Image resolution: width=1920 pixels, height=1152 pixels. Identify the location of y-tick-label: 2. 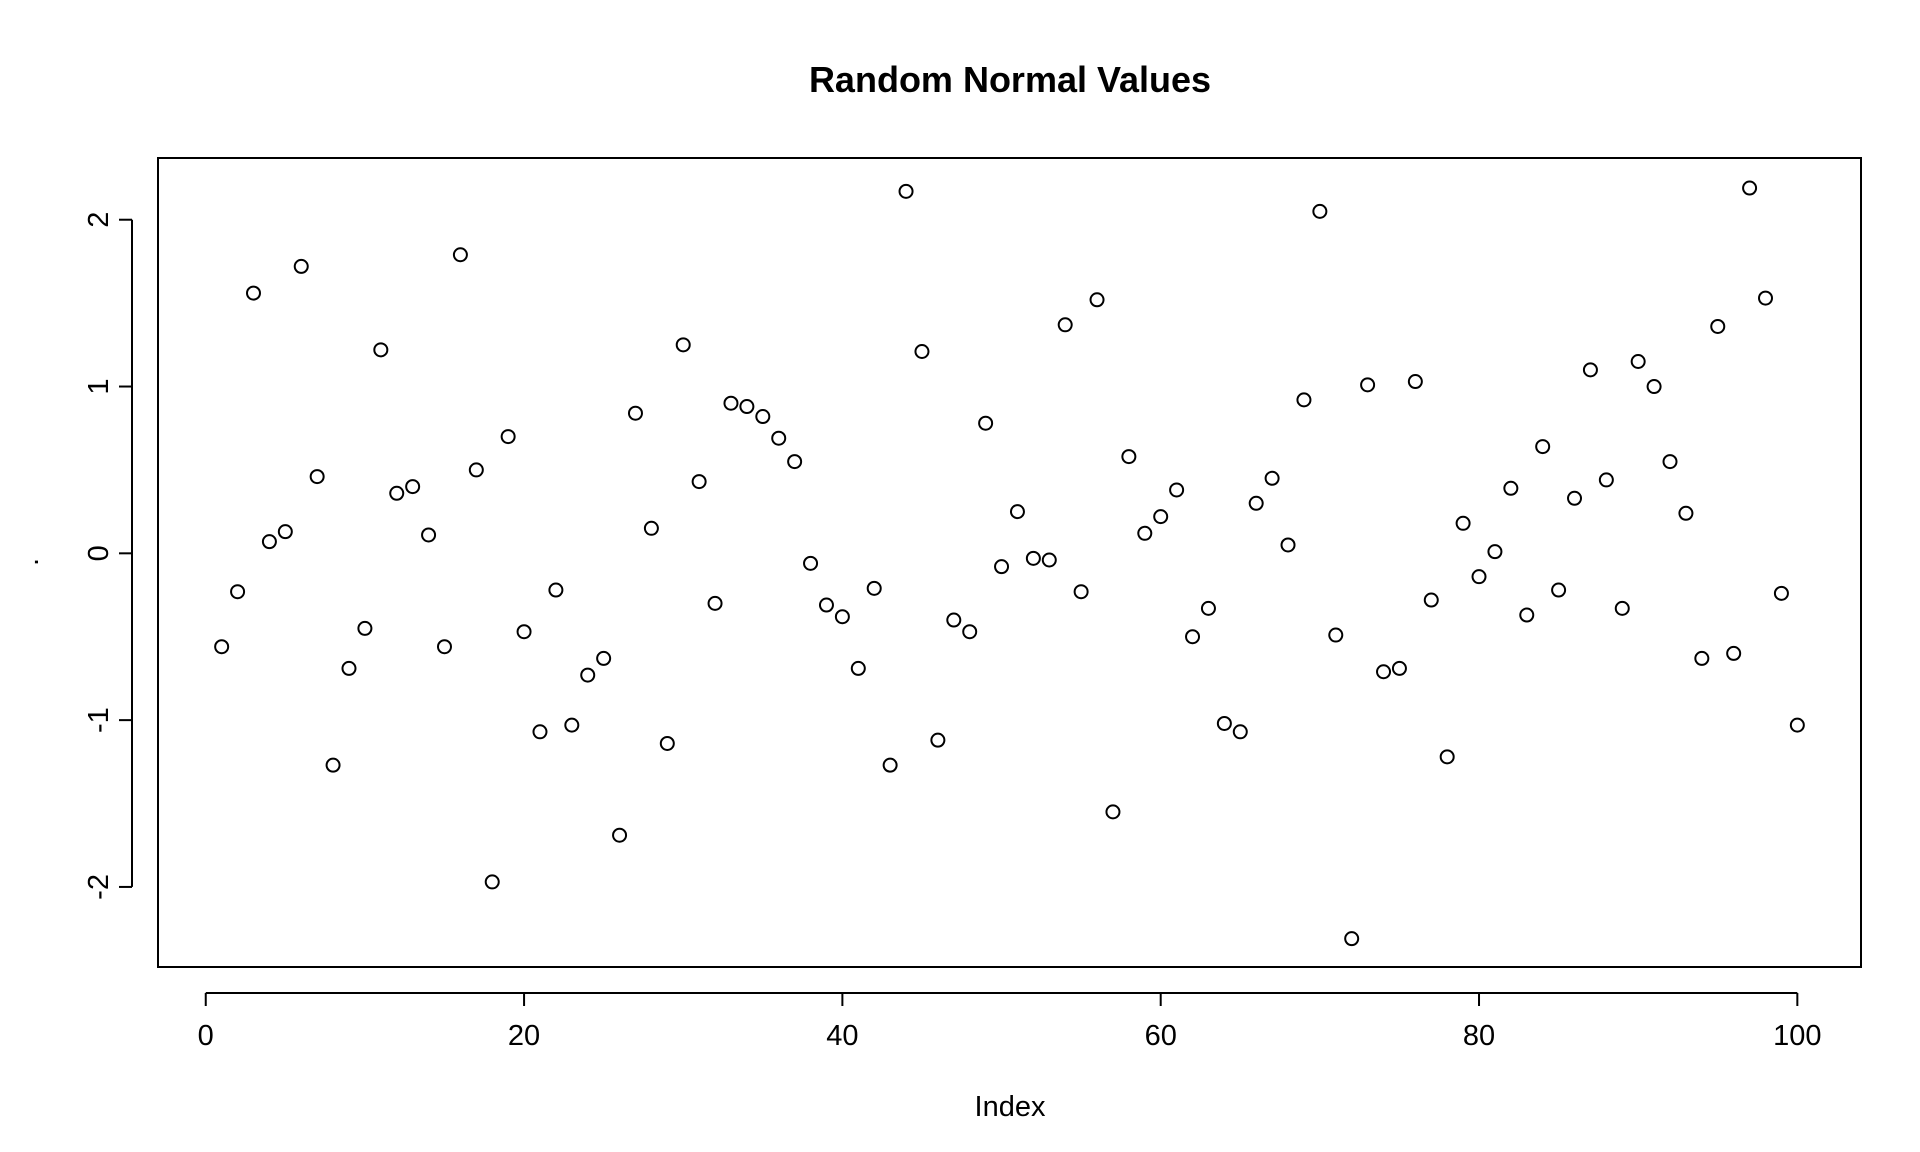
(99, 220).